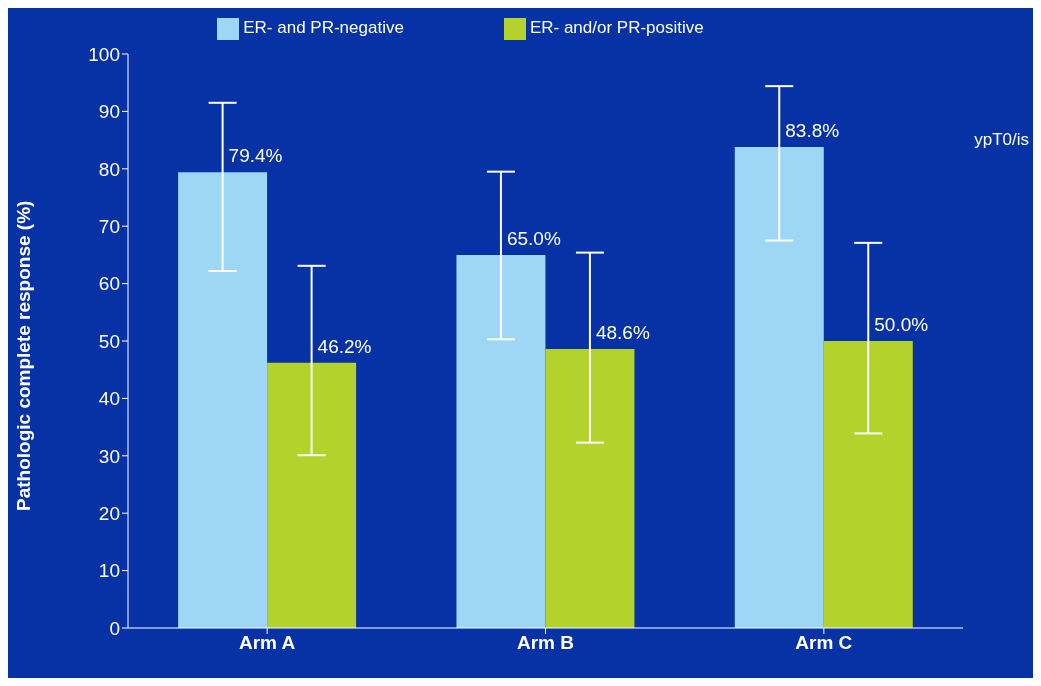  Describe the element at coordinates (616, 28) in the screenshot. I see `legend-label: ER- and/or PR-positive` at that location.